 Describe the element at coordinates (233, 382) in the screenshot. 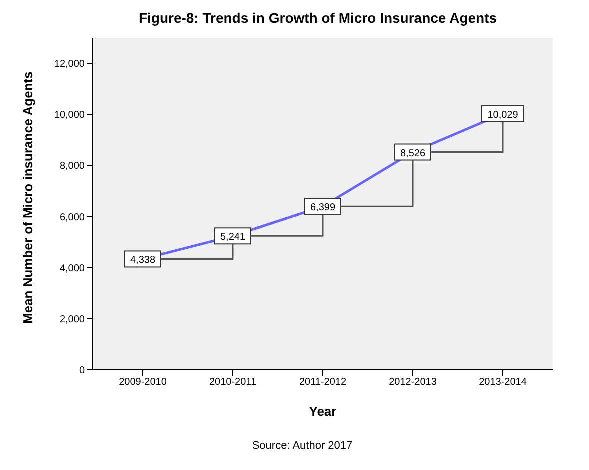

I see `x-tick-label: 2010-2011` at that location.